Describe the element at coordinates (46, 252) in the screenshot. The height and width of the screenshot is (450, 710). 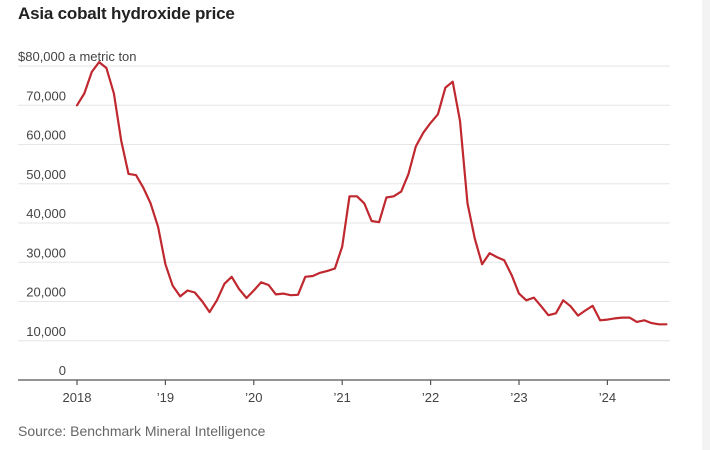
I see `y-tick-label: 30,000` at that location.